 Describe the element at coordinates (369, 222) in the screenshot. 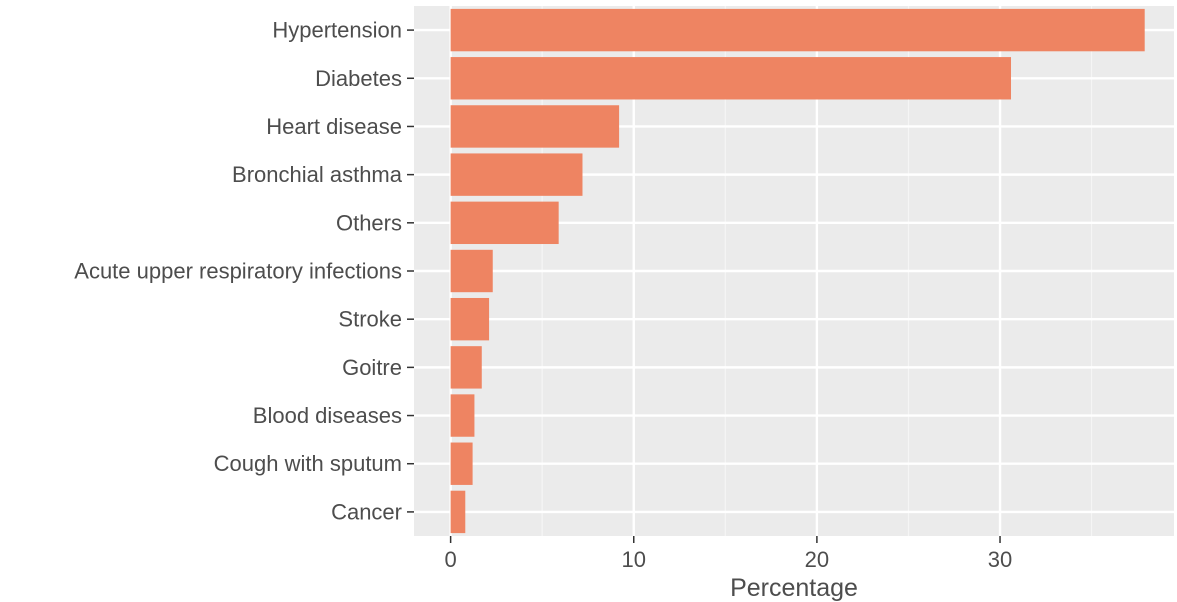

I see `y-tick-label: Others` at that location.